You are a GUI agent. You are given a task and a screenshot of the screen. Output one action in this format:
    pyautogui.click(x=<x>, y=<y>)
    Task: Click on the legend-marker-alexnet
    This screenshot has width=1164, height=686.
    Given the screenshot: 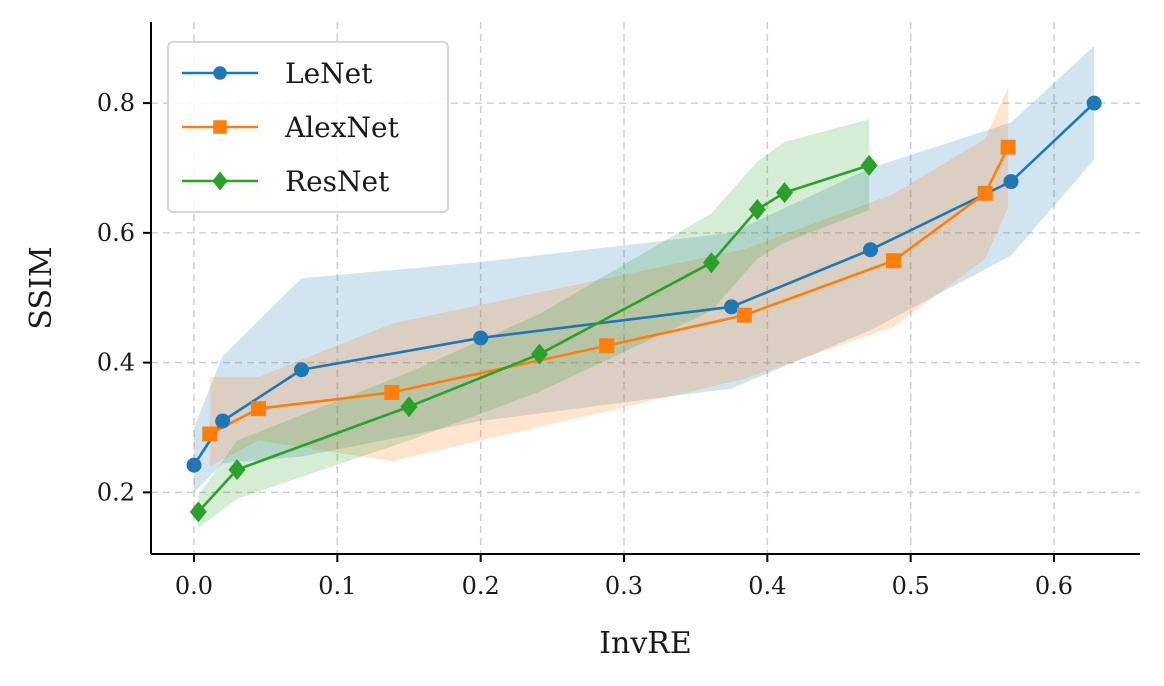 What is the action you would take?
    pyautogui.click(x=220, y=127)
    